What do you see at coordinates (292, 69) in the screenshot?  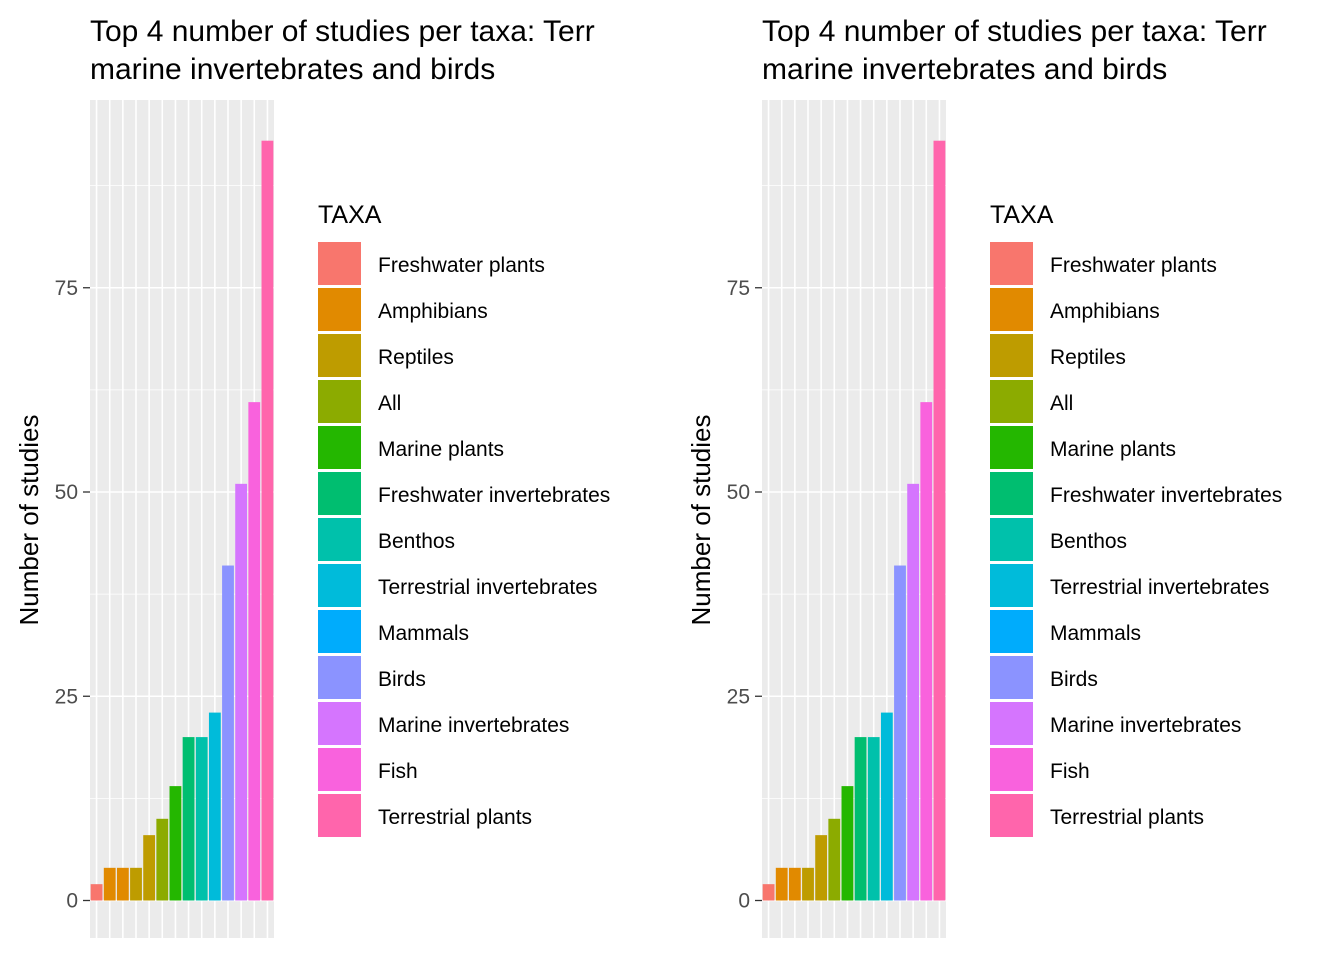 I see `chart-title-line-2: marine invertebrates and birds` at bounding box center [292, 69].